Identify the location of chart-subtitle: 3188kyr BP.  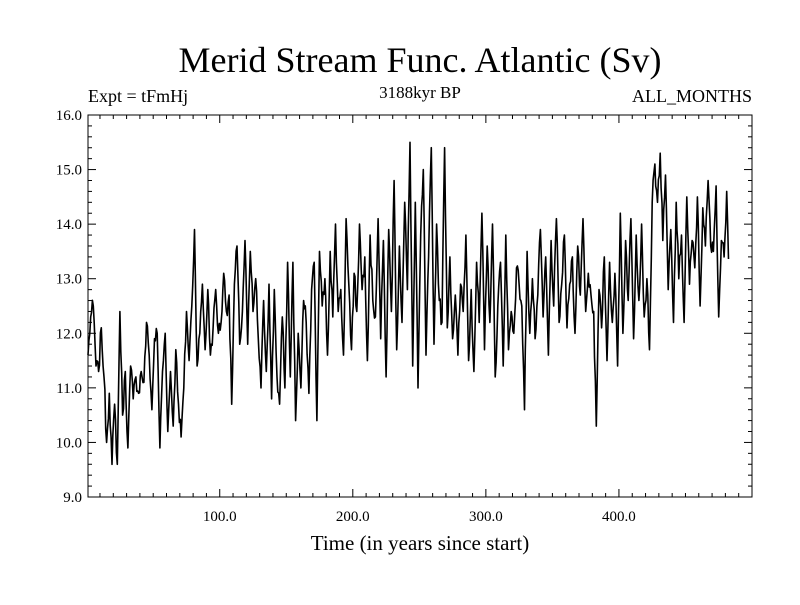
(420, 92).